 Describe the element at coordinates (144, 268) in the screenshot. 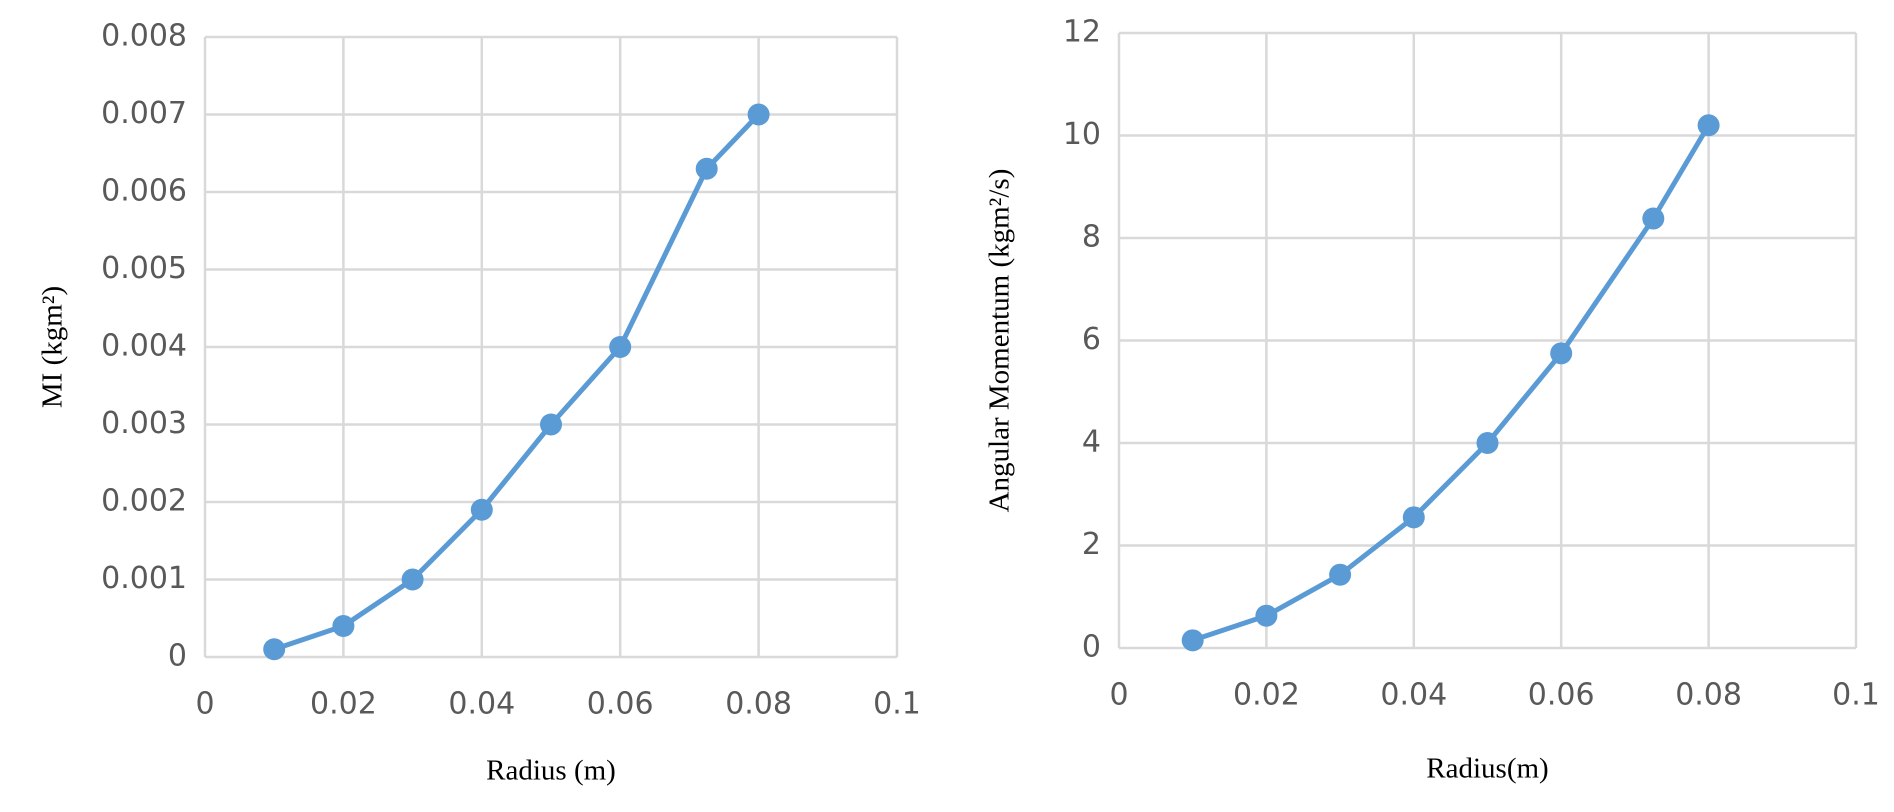

I see `y-tick-label: 0.005` at that location.